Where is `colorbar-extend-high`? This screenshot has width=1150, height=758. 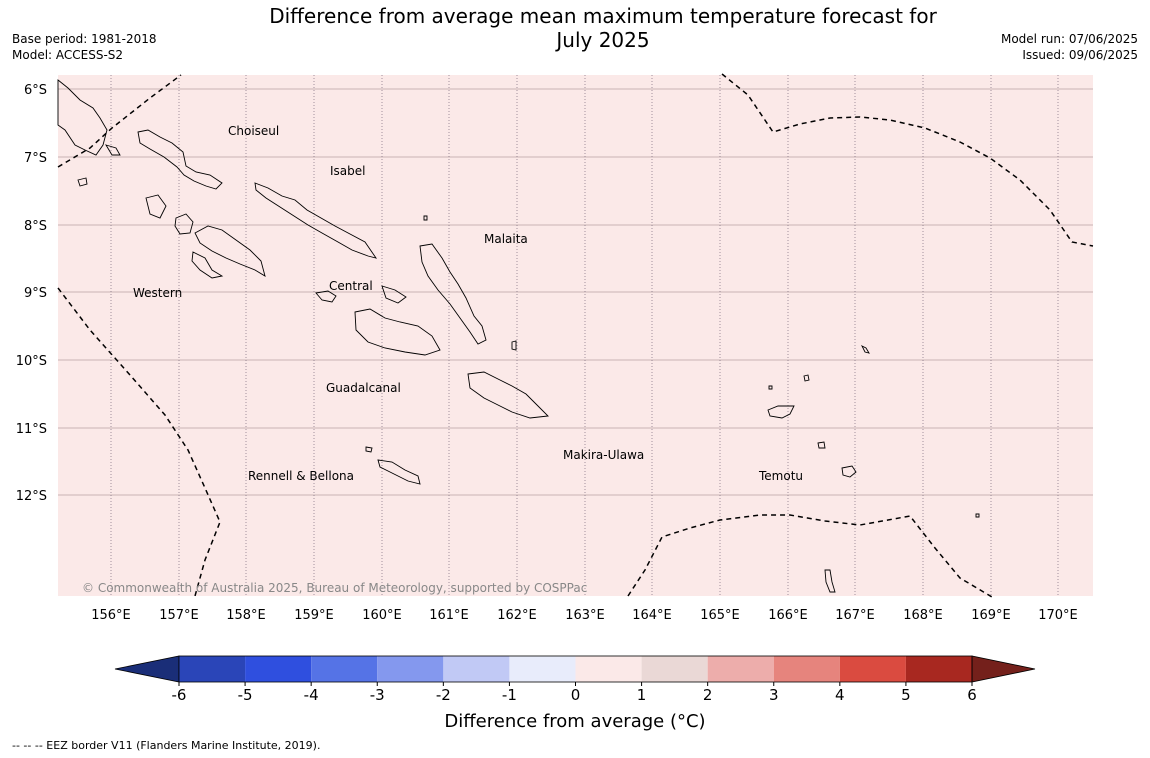
colorbar-extend-high is located at coordinates (1003, 669).